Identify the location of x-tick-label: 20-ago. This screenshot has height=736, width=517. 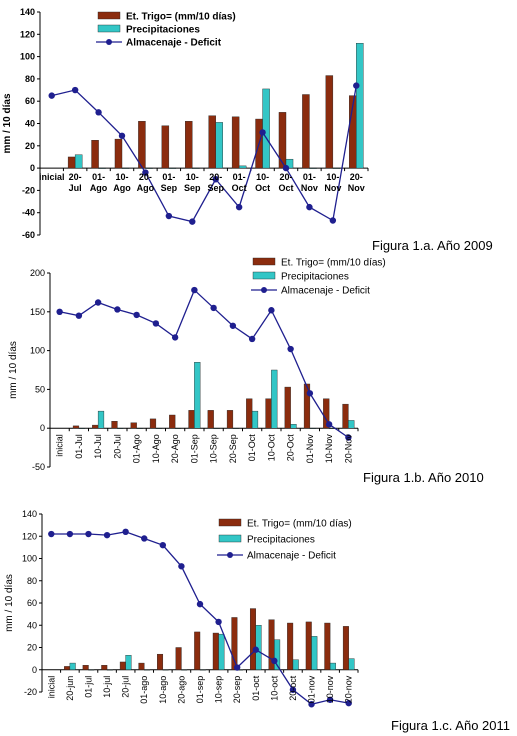
(181, 690).